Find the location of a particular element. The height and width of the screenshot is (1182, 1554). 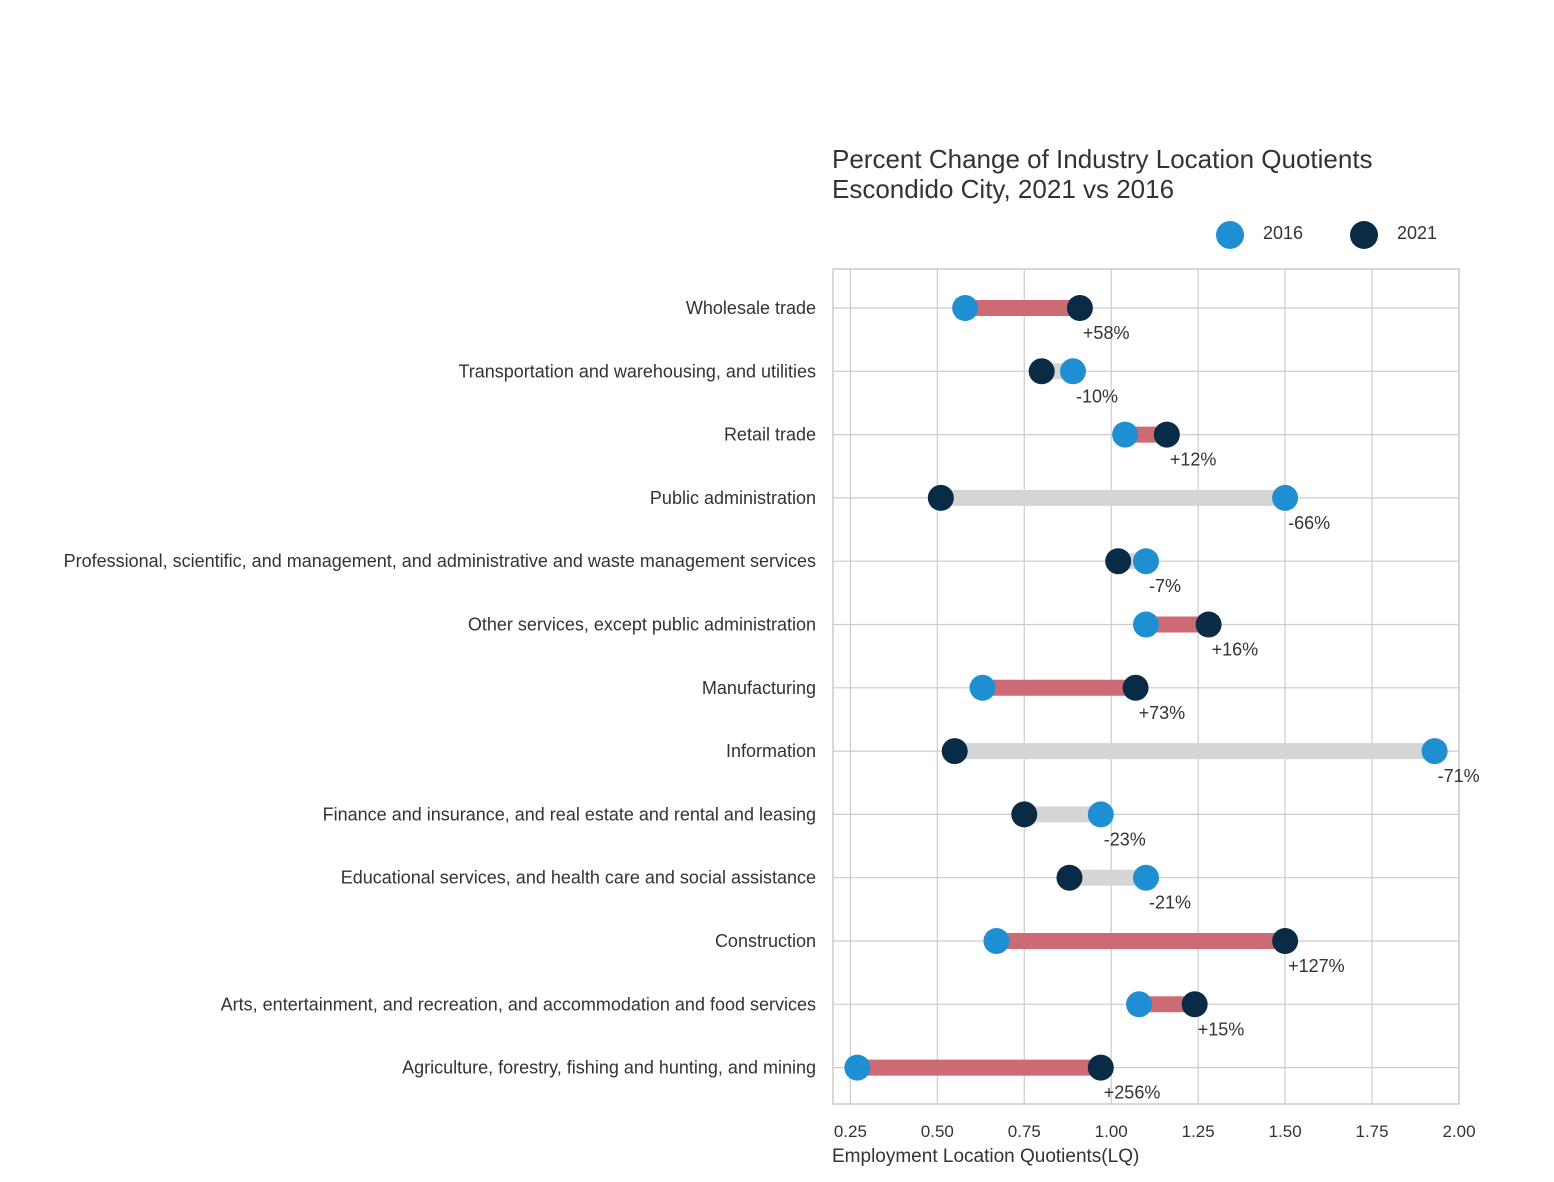

change-label: +12% is located at coordinates (1193, 460).